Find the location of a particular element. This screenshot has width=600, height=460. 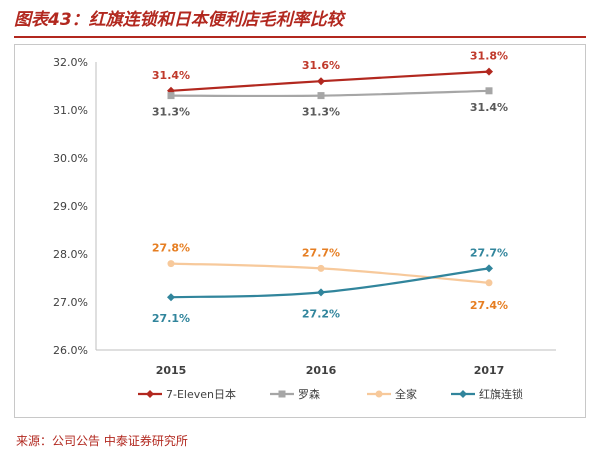

y-tick-label: 27.0% is located at coordinates (70, 302).